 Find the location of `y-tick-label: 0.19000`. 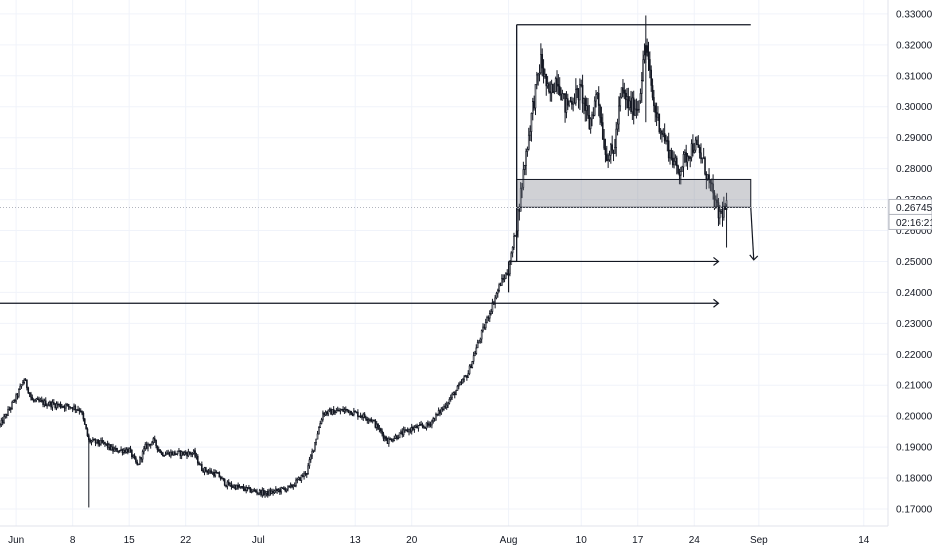

y-tick-label: 0.19000 is located at coordinates (914, 448).